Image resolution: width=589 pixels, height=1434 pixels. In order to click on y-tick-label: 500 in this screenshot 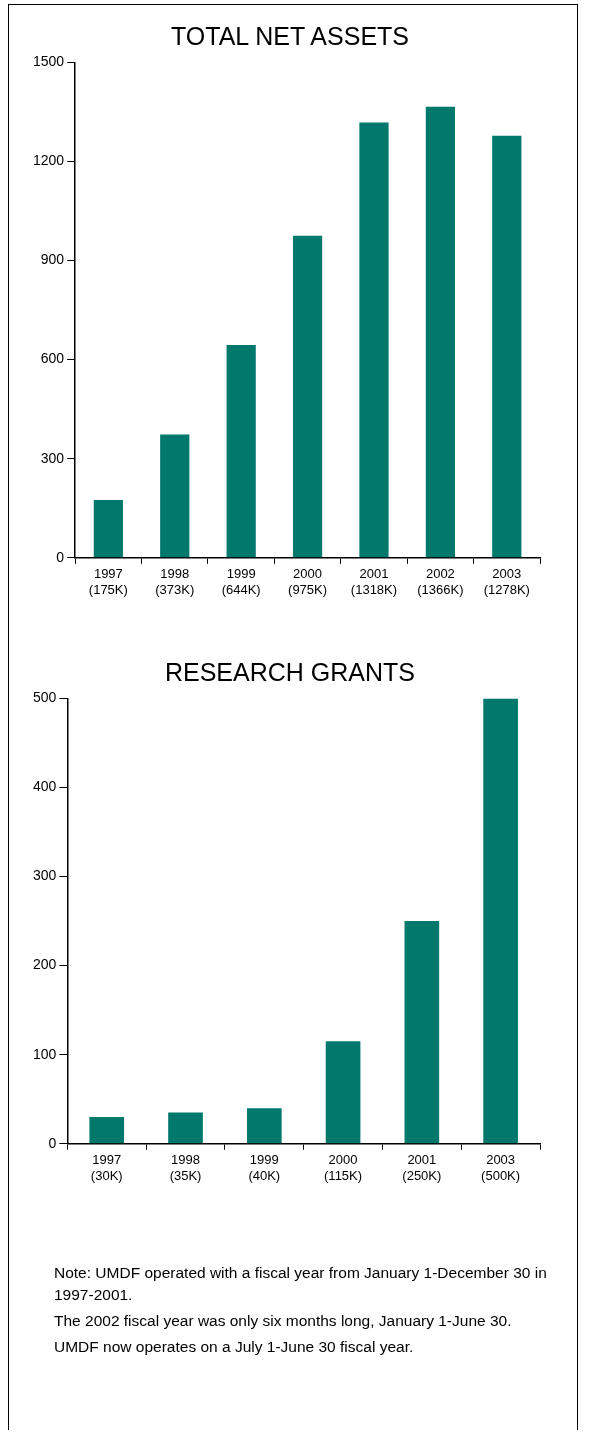, I will do `click(45, 697)`.